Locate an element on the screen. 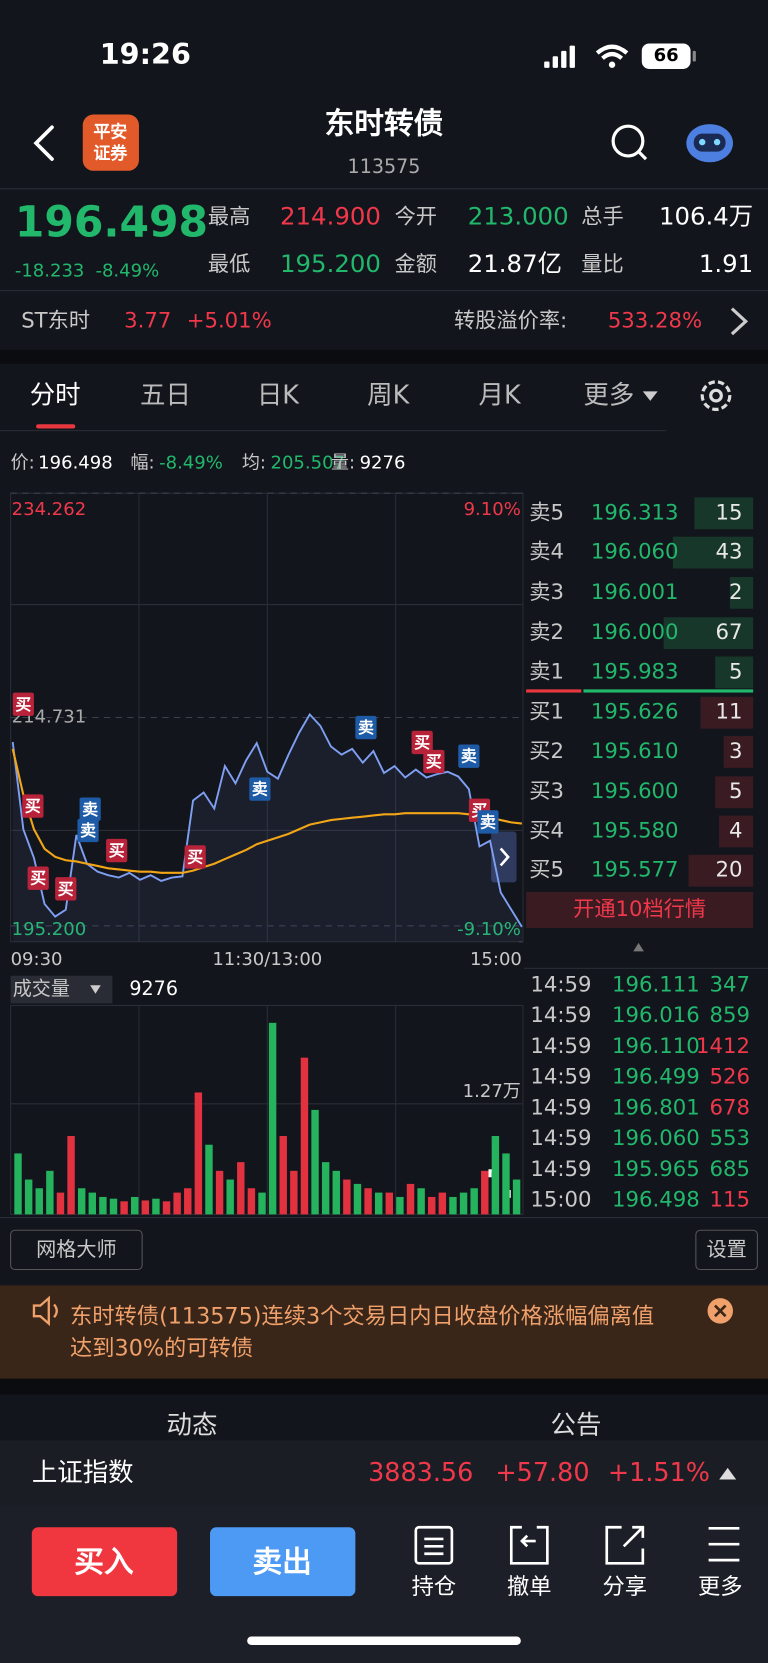  trade-time: 15:00 is located at coordinates (560, 1200).